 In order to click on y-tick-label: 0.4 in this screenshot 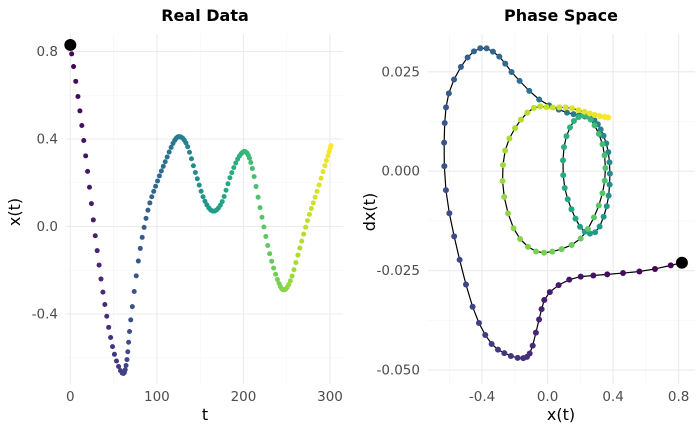, I will do `click(47, 140)`.